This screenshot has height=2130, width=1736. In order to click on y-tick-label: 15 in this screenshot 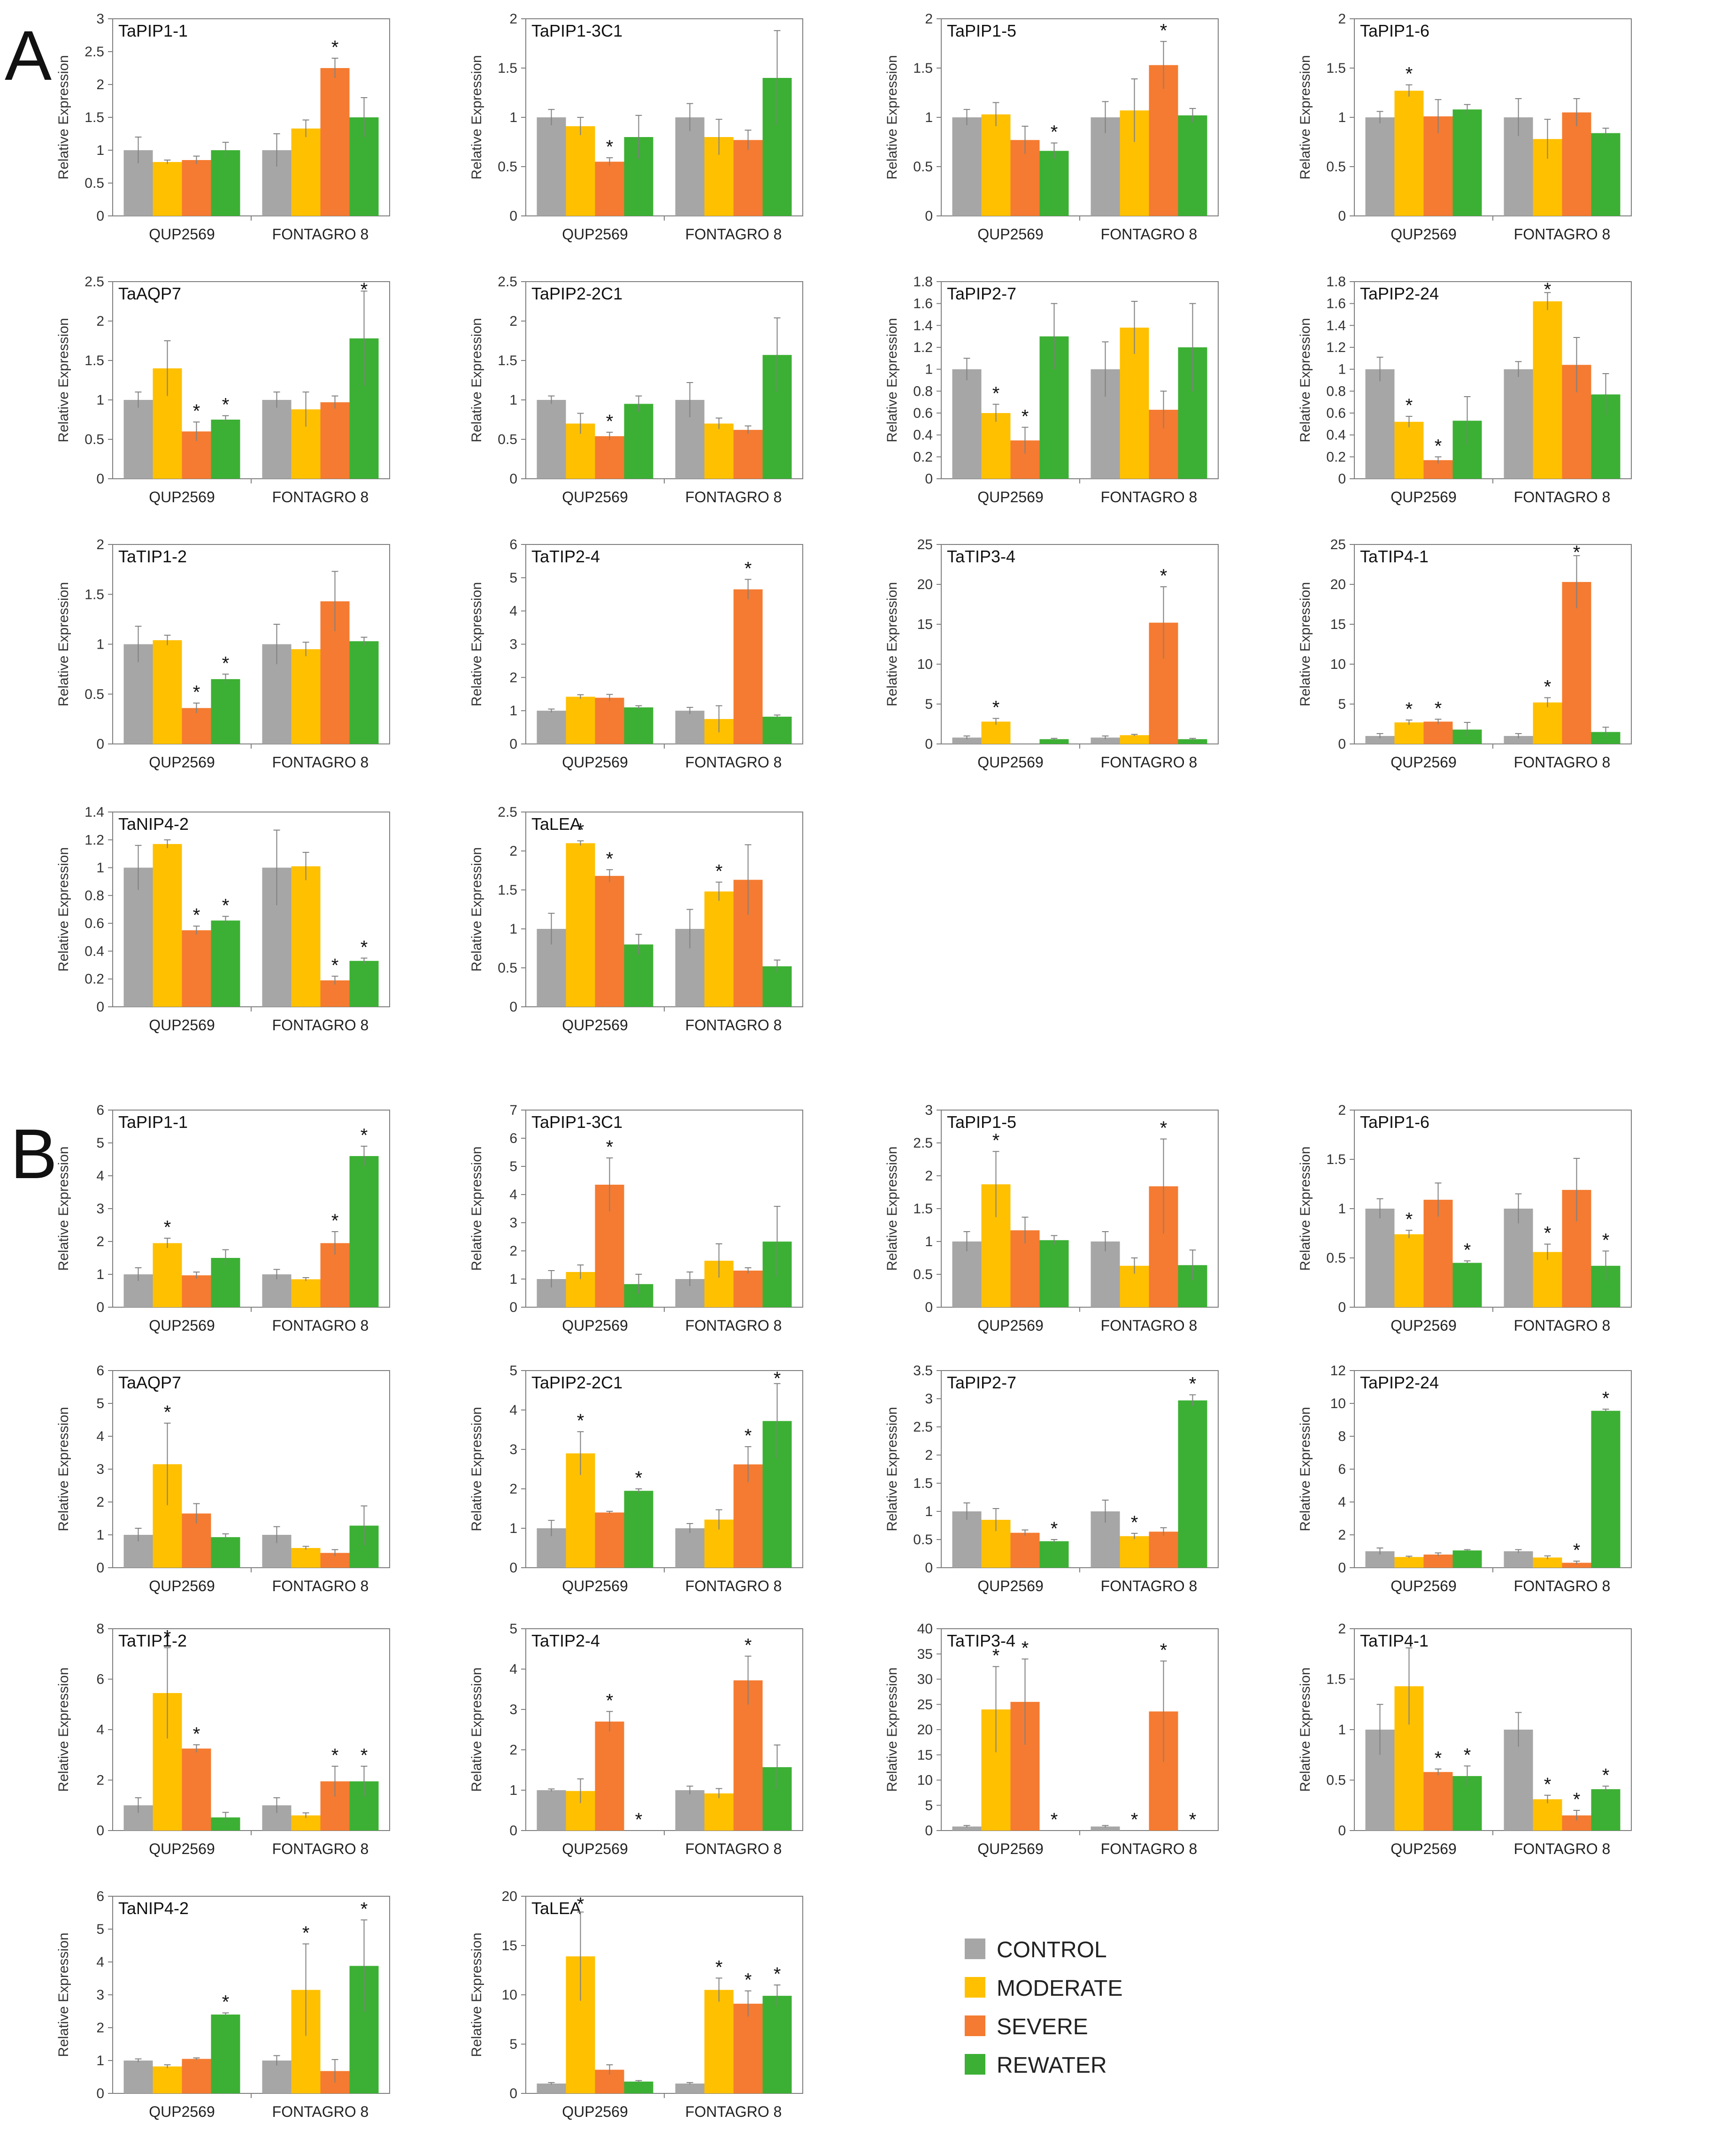, I will do `click(925, 1755)`.